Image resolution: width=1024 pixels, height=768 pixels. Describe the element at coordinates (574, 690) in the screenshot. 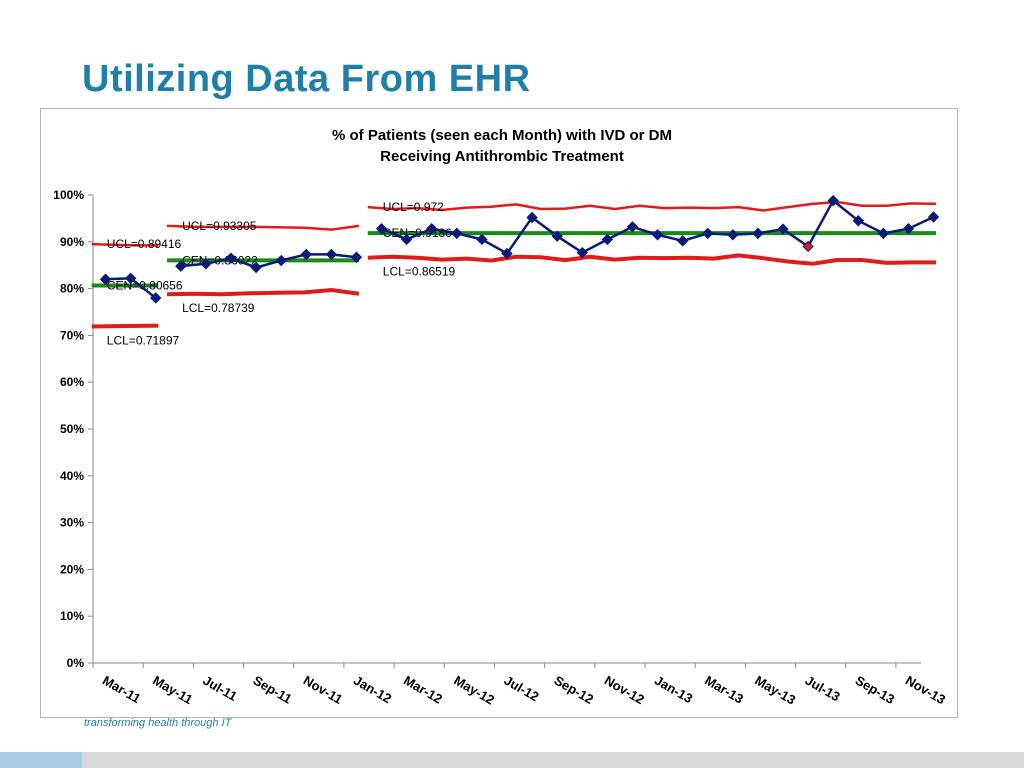

I see `x-tick-label: Sep-12` at that location.